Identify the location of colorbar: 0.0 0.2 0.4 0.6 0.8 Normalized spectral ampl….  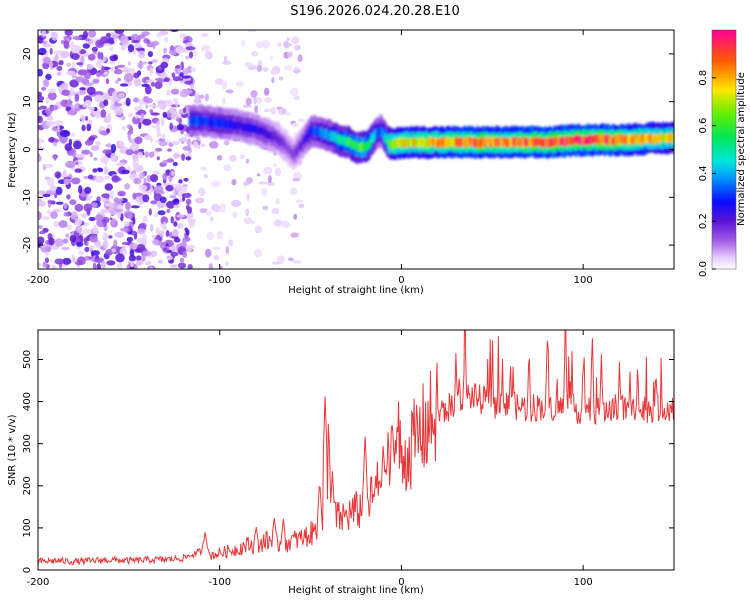
(722, 153).